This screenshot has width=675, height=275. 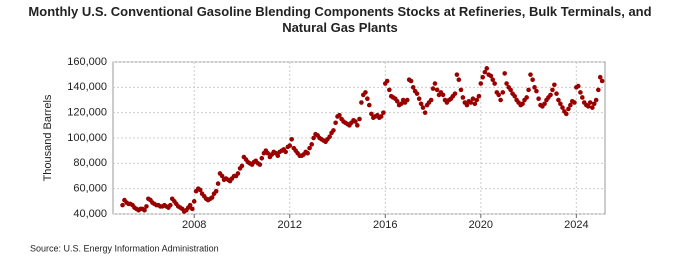 What do you see at coordinates (576, 225) in the screenshot?
I see `x-tick-label: 2024` at bounding box center [576, 225].